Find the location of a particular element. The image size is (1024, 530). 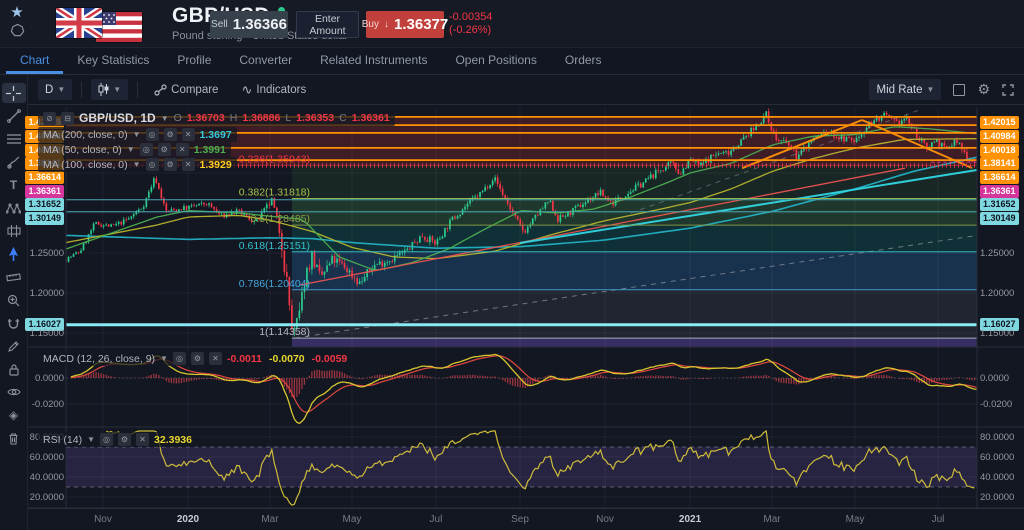

drawing-toolbar: T ◈ is located at coordinates (14, 302).